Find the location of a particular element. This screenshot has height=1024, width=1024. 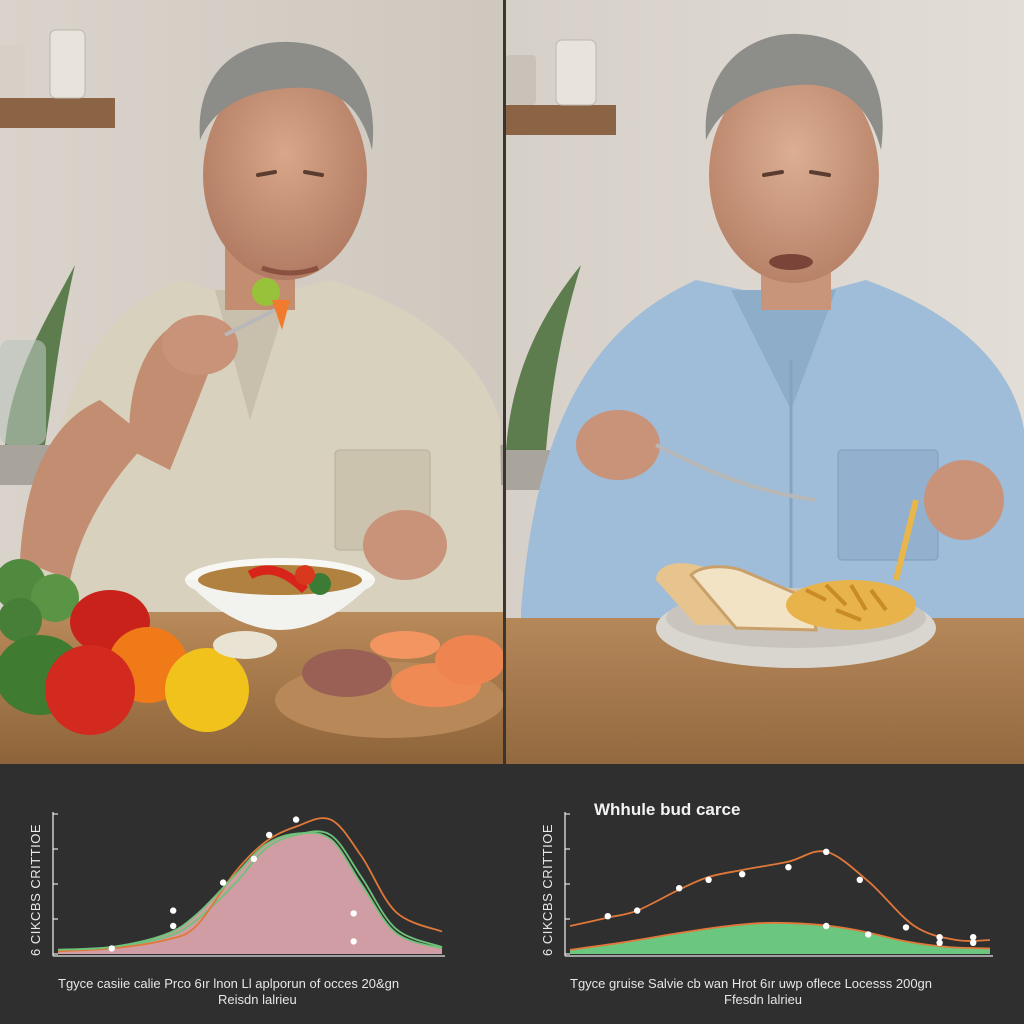

chart-right-marks is located at coordinates (780, 901).